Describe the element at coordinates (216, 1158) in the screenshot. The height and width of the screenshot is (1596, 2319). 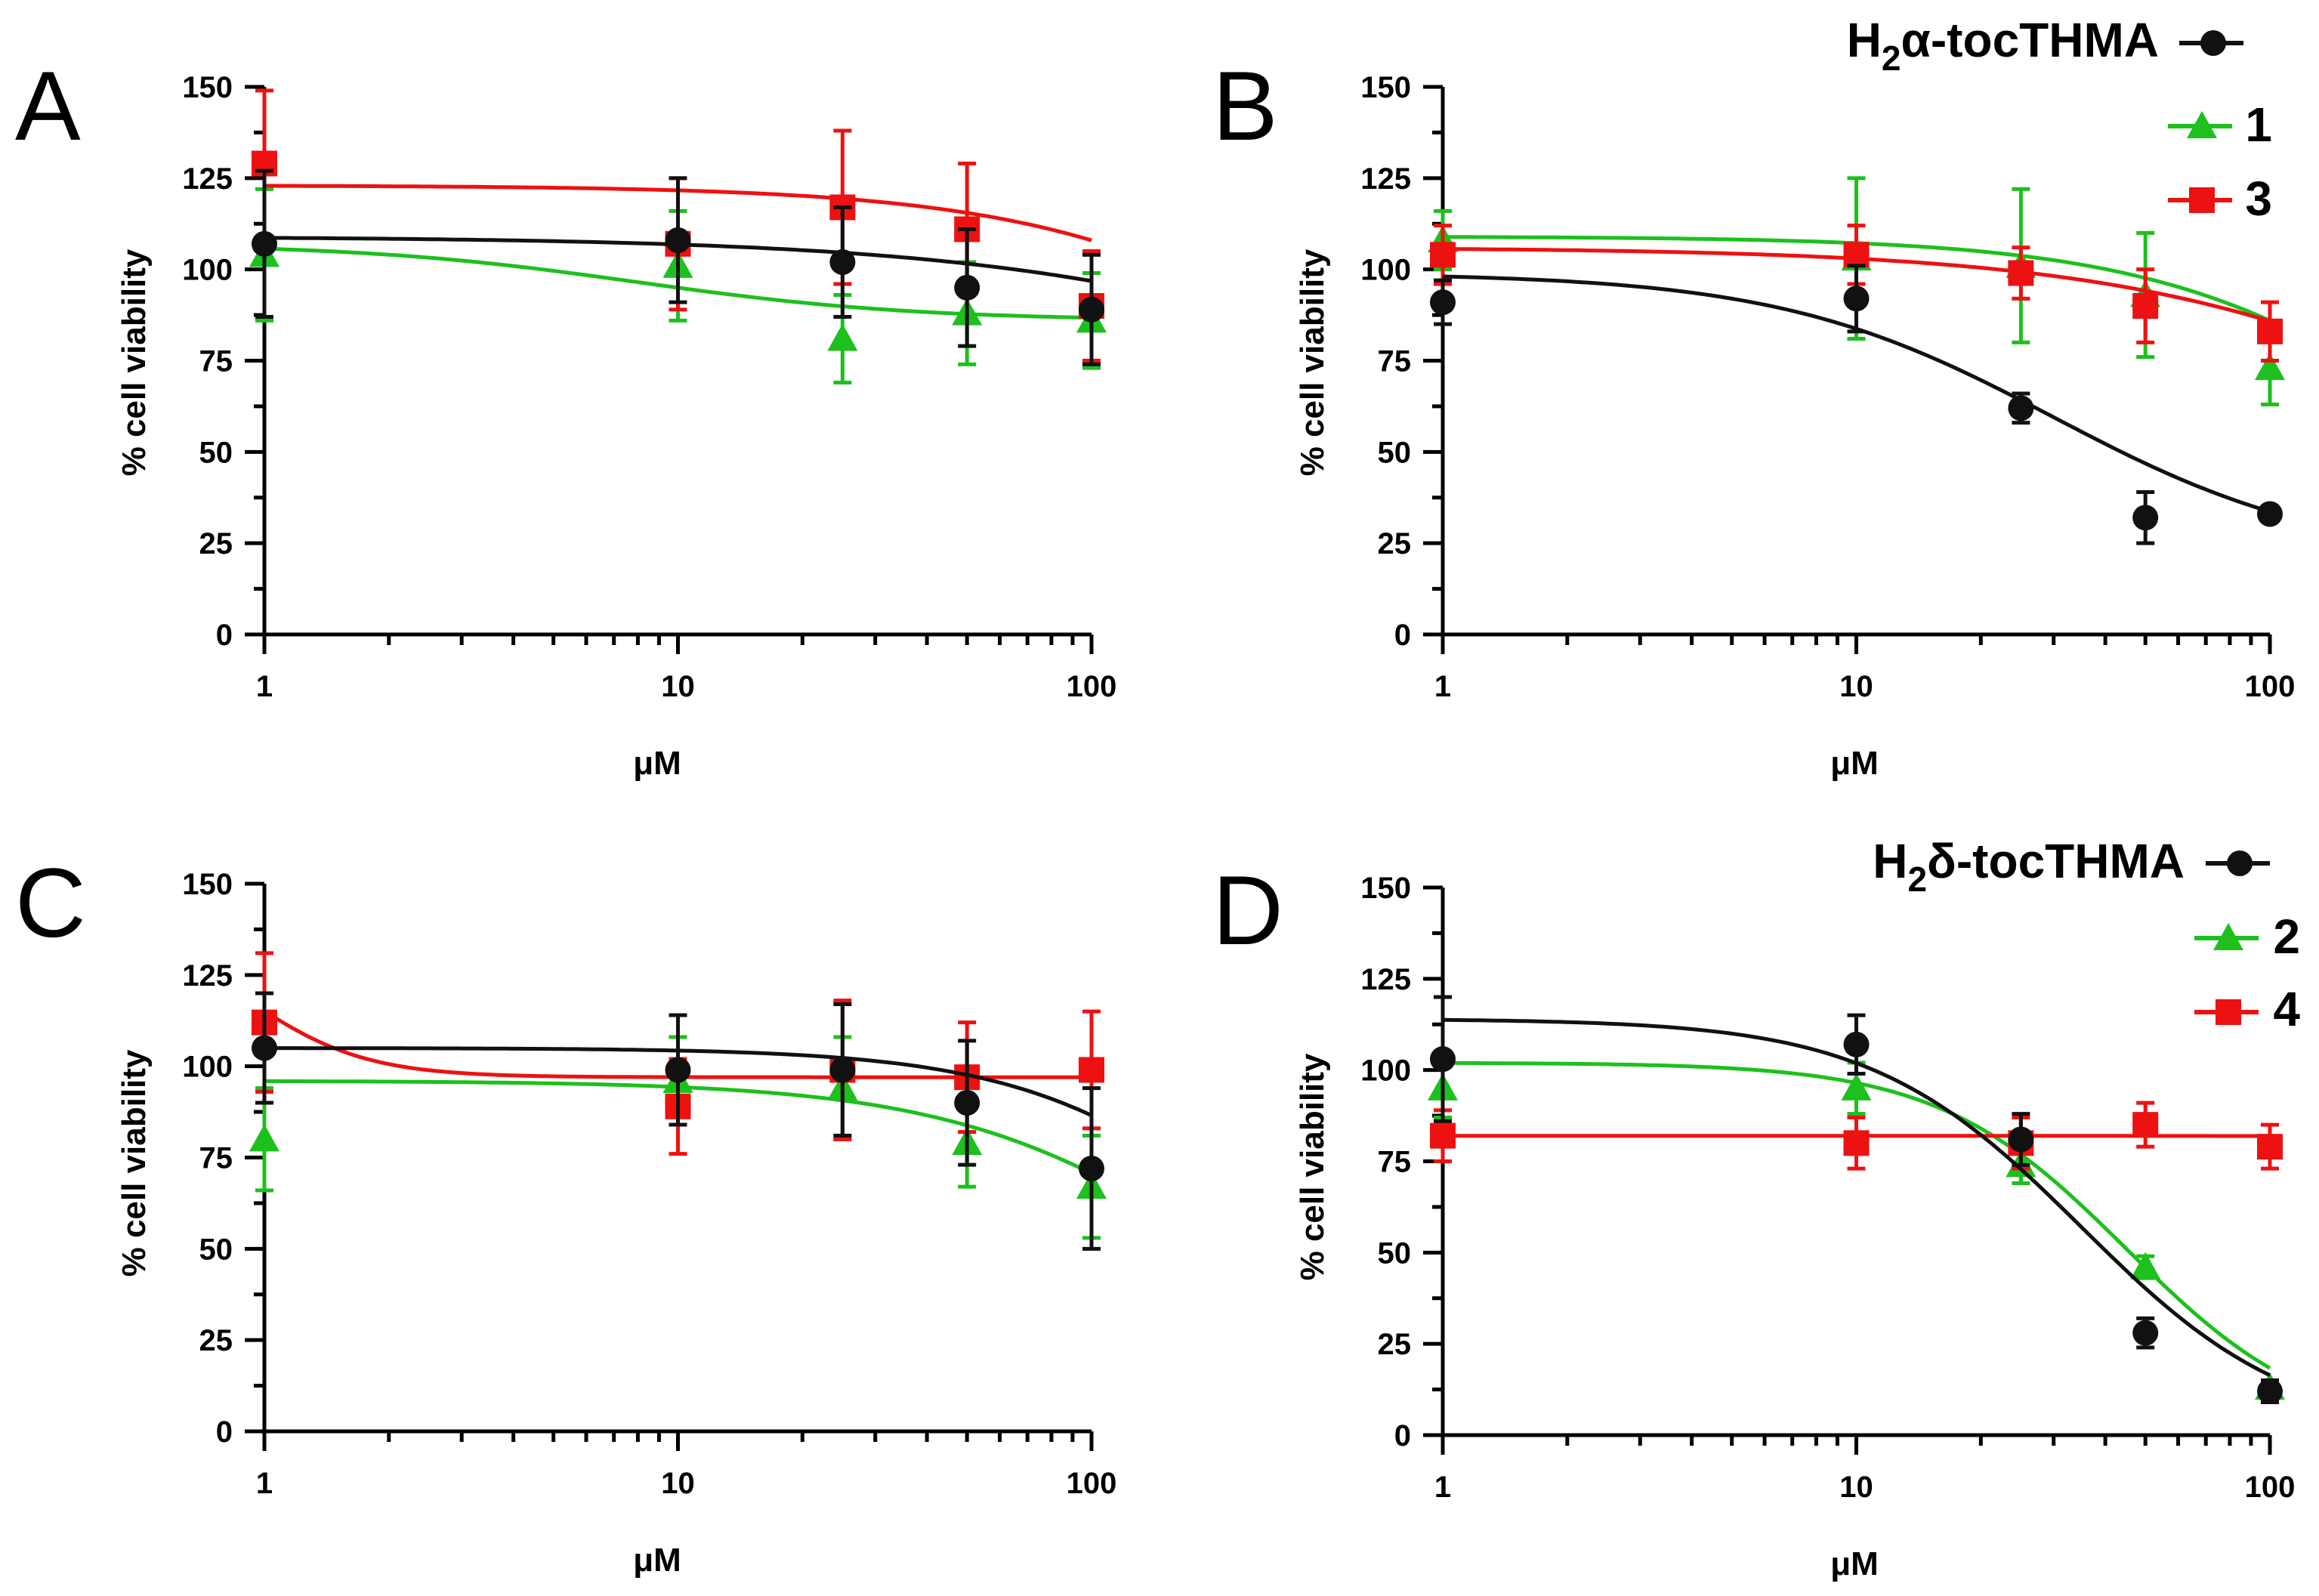
I see `y-tick-label-c: 75` at that location.